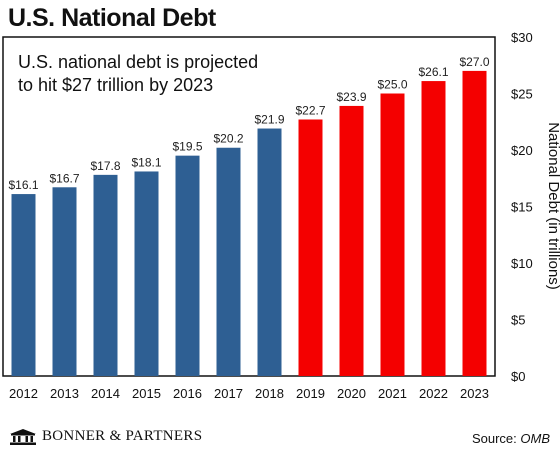  Describe the element at coordinates (23, 393) in the screenshot. I see `x-tick-label: 2012` at that location.